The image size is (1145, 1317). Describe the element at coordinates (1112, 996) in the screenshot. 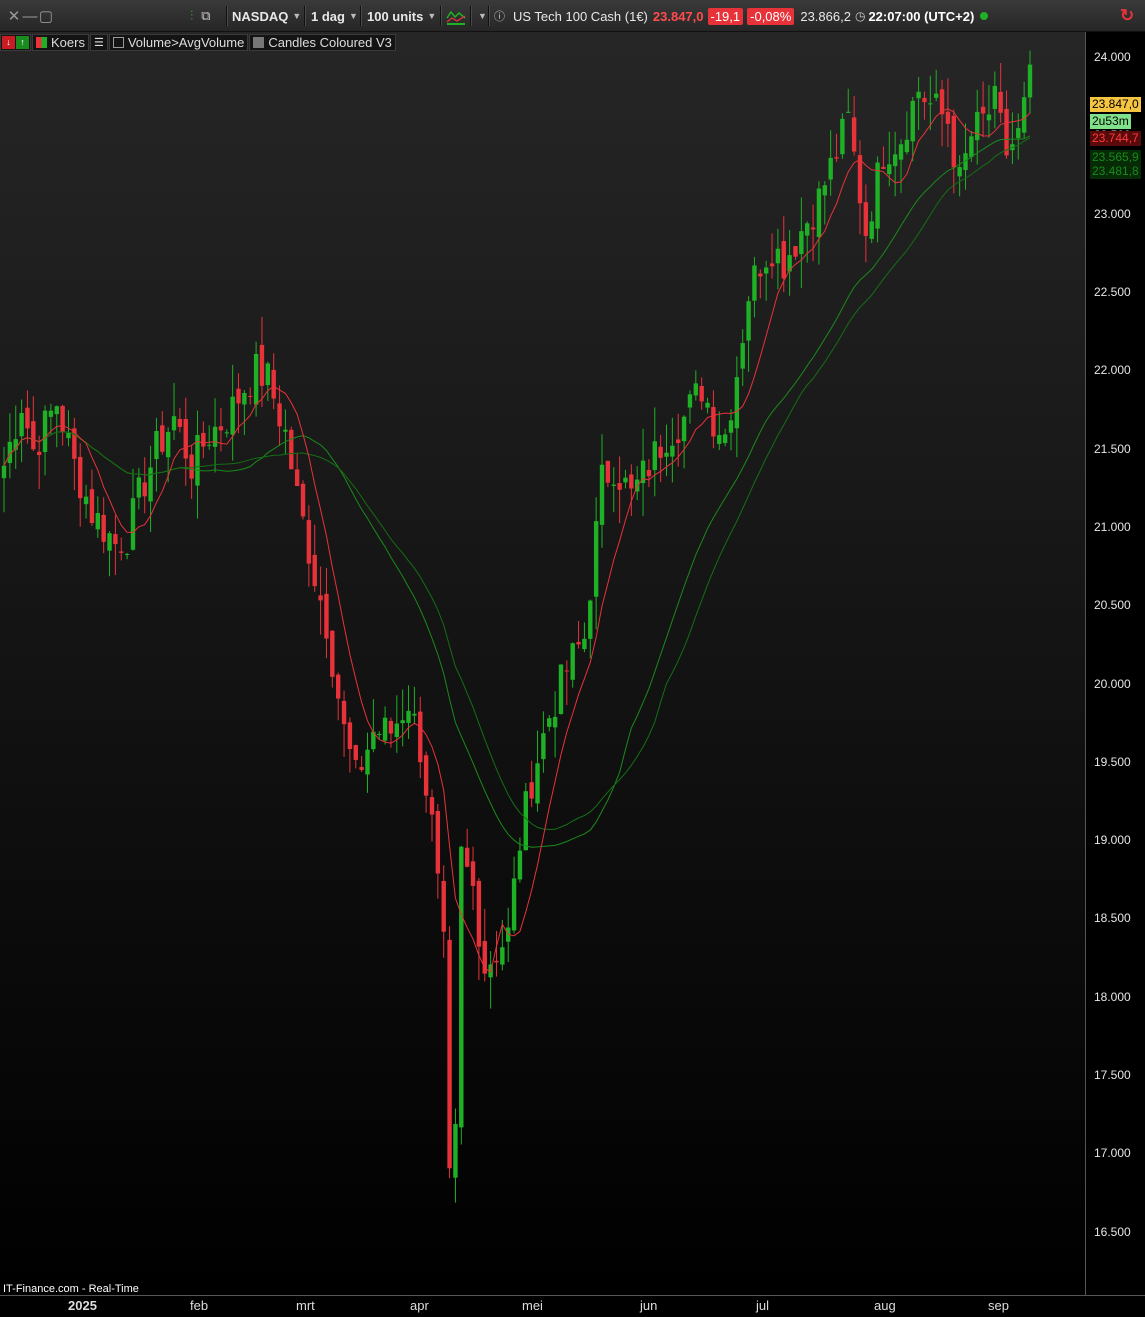

I see `price-tick: 18.000` at that location.